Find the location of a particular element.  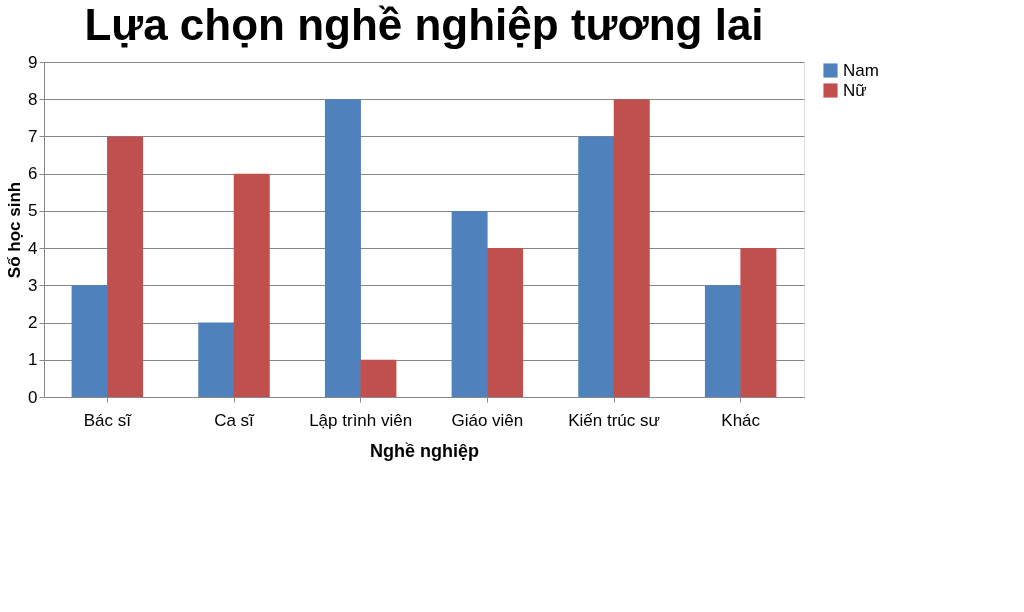

y-tick-label: 9 is located at coordinates (33, 62).